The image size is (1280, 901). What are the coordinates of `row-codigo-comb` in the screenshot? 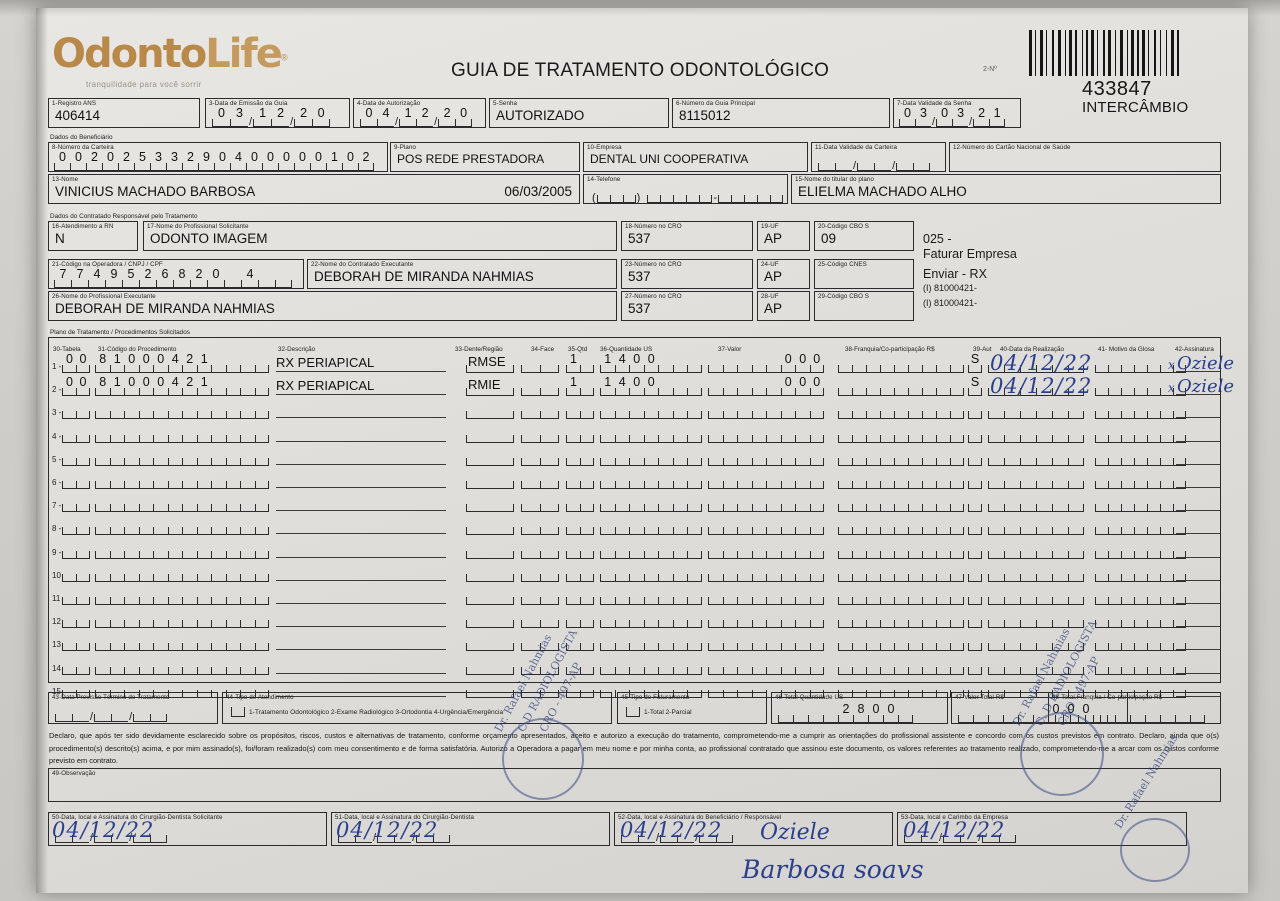 It's located at (182, 689).